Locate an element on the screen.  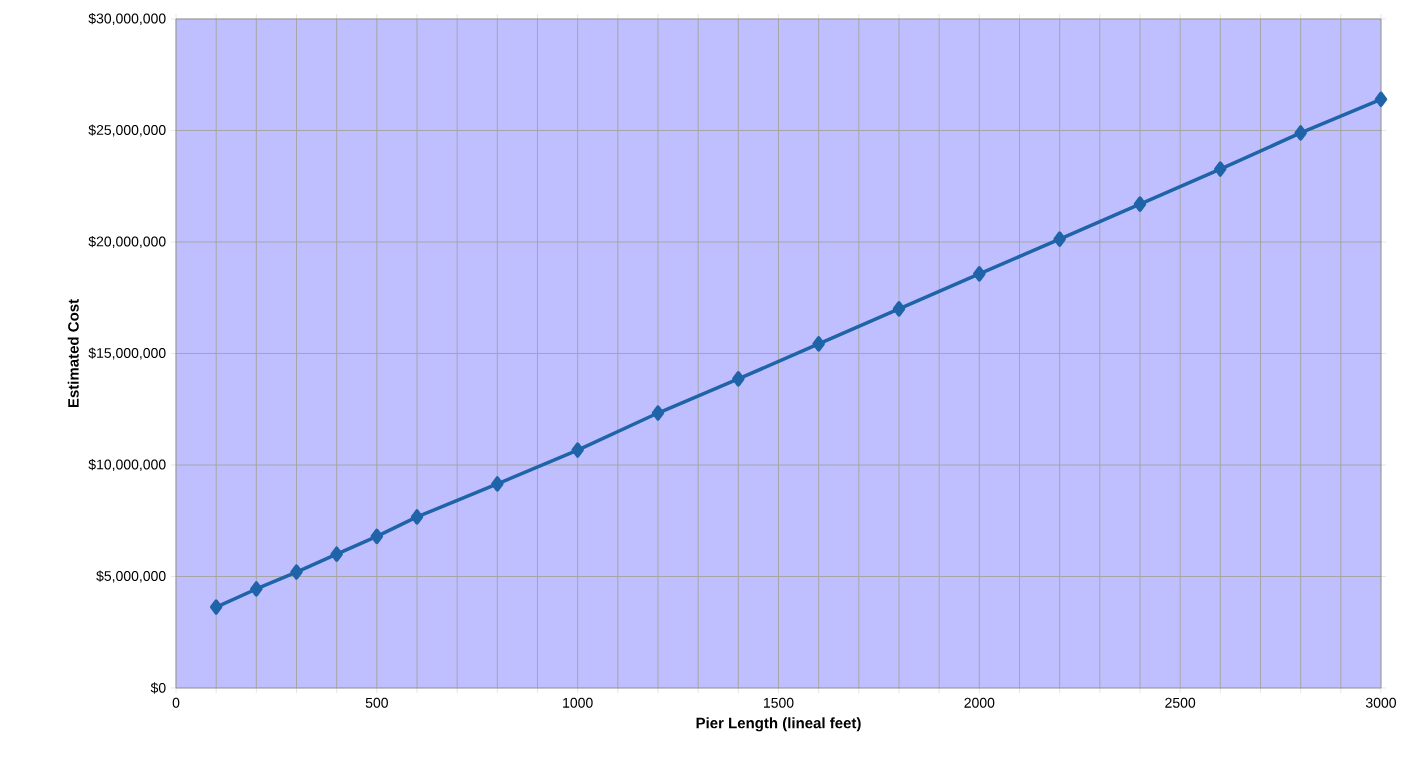
x-tick-label: 0 is located at coordinates (176, 702).